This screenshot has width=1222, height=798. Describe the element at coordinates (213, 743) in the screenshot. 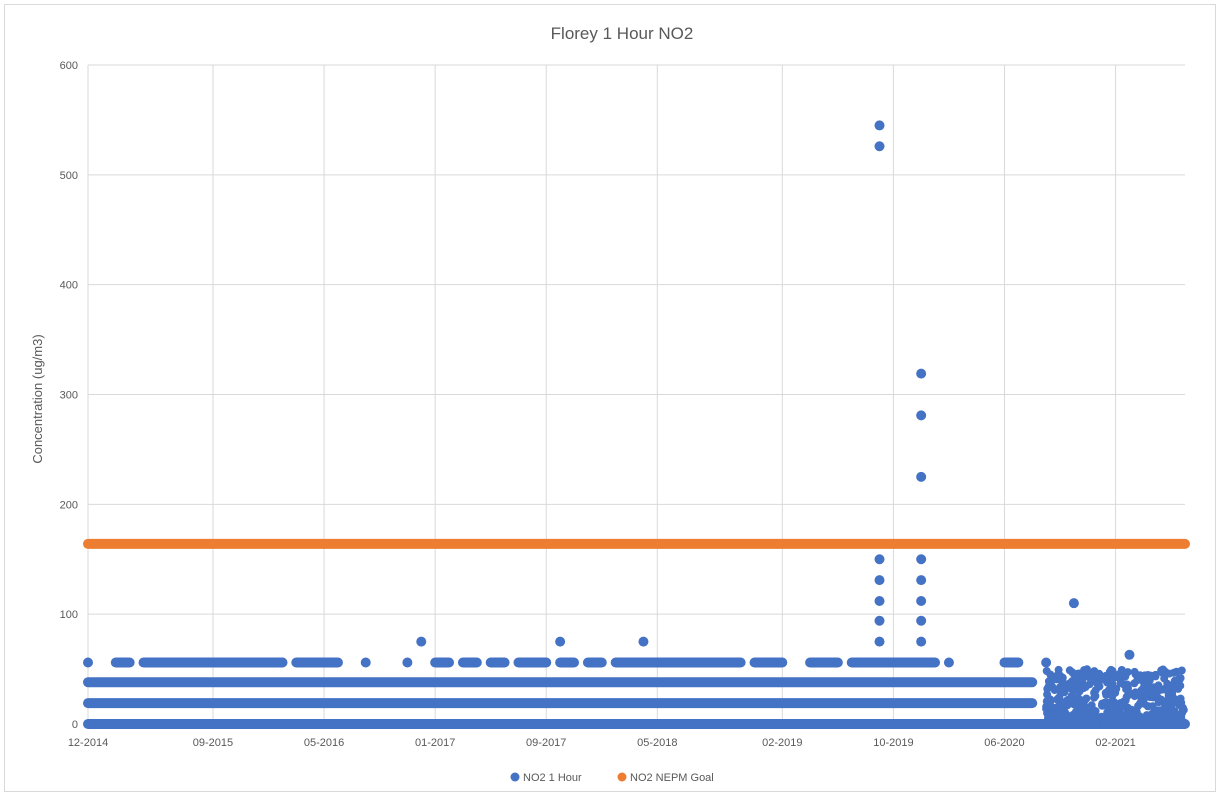

I see `x-tick-label: 09-2015` at that location.